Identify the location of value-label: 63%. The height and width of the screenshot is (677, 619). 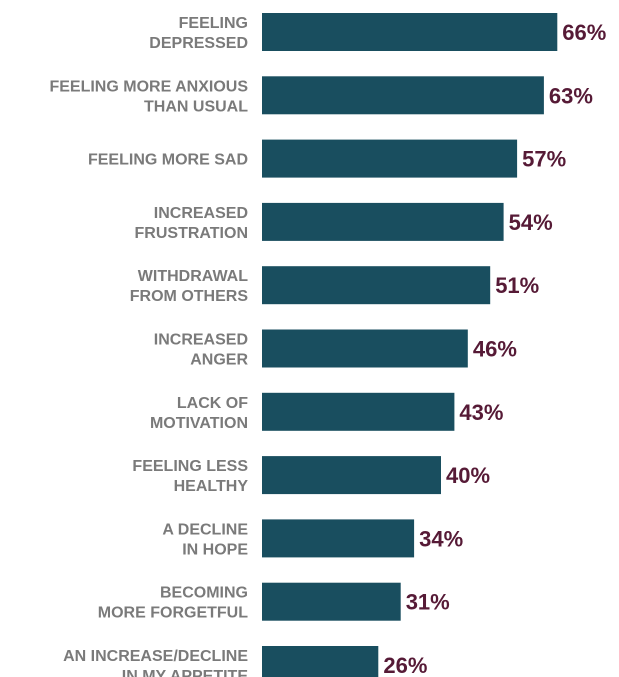
(571, 95).